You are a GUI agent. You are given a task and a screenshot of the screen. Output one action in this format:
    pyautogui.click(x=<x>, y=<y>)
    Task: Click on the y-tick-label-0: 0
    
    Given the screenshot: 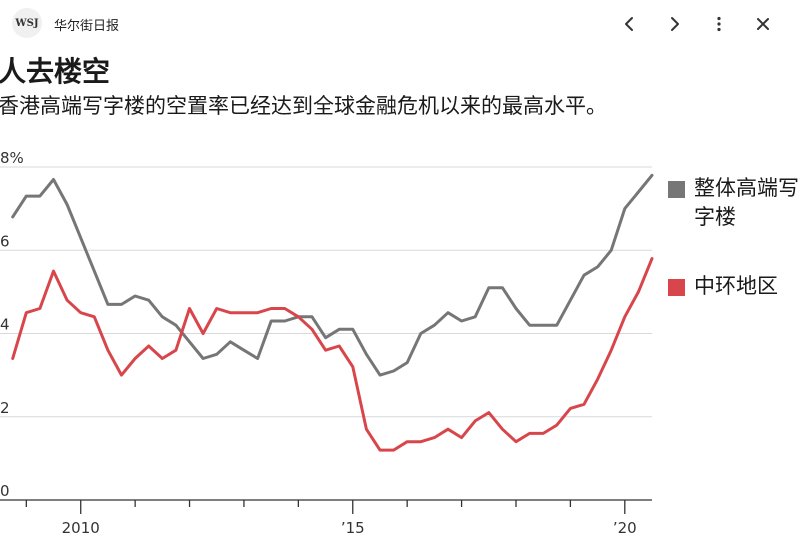 What is the action you would take?
    pyautogui.click(x=5, y=491)
    